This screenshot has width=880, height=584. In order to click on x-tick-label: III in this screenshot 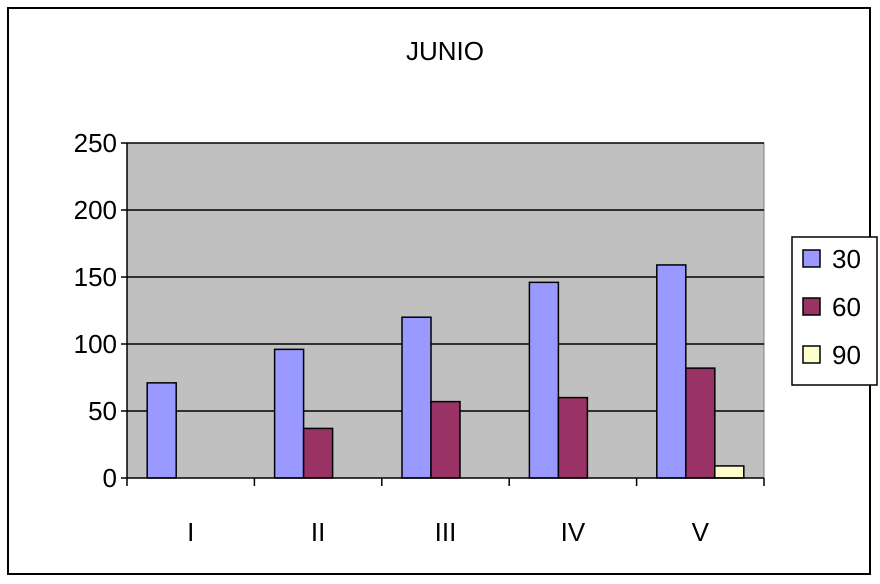, I will do `click(446, 532)`.